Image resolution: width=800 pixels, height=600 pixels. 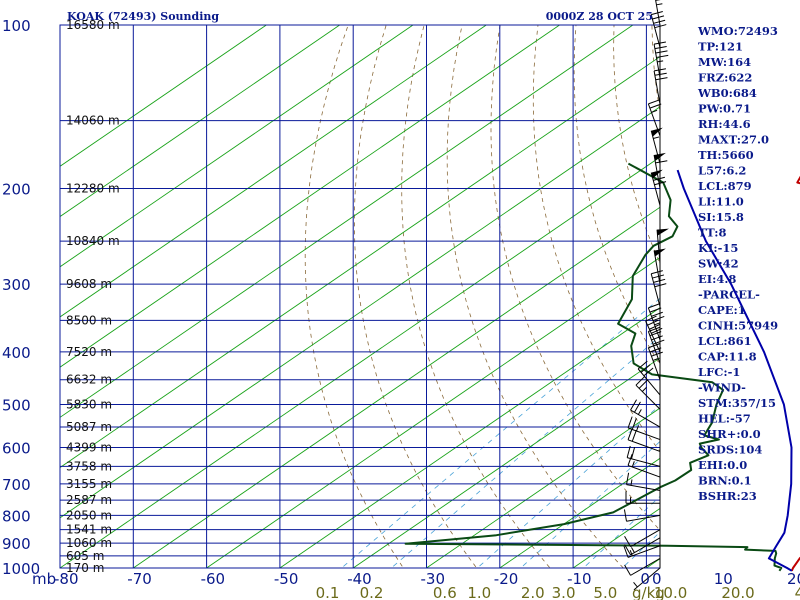 What do you see at coordinates (16, 26) in the screenshot?
I see `pressure-label: 100` at bounding box center [16, 26].